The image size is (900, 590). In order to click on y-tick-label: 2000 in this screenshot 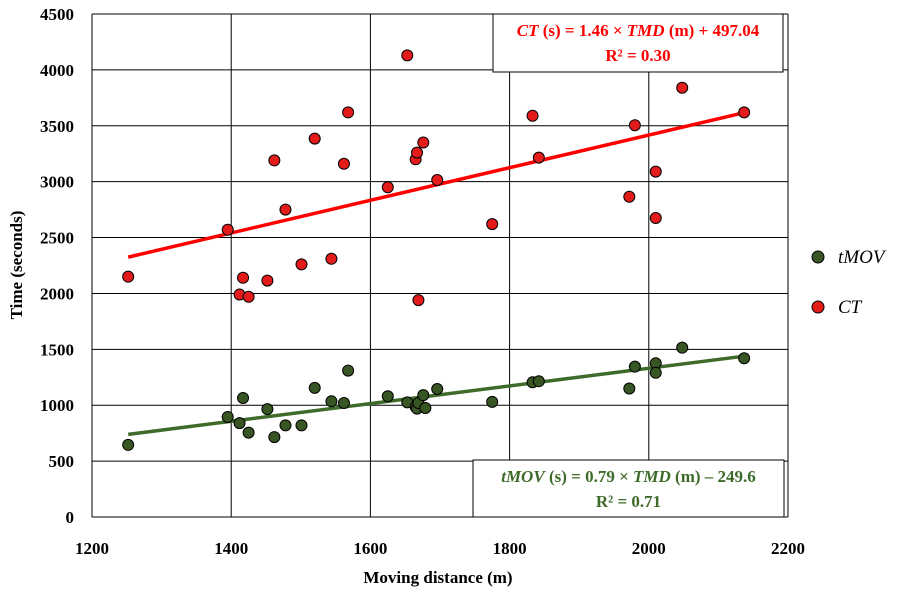, I will do `click(57, 293)`.